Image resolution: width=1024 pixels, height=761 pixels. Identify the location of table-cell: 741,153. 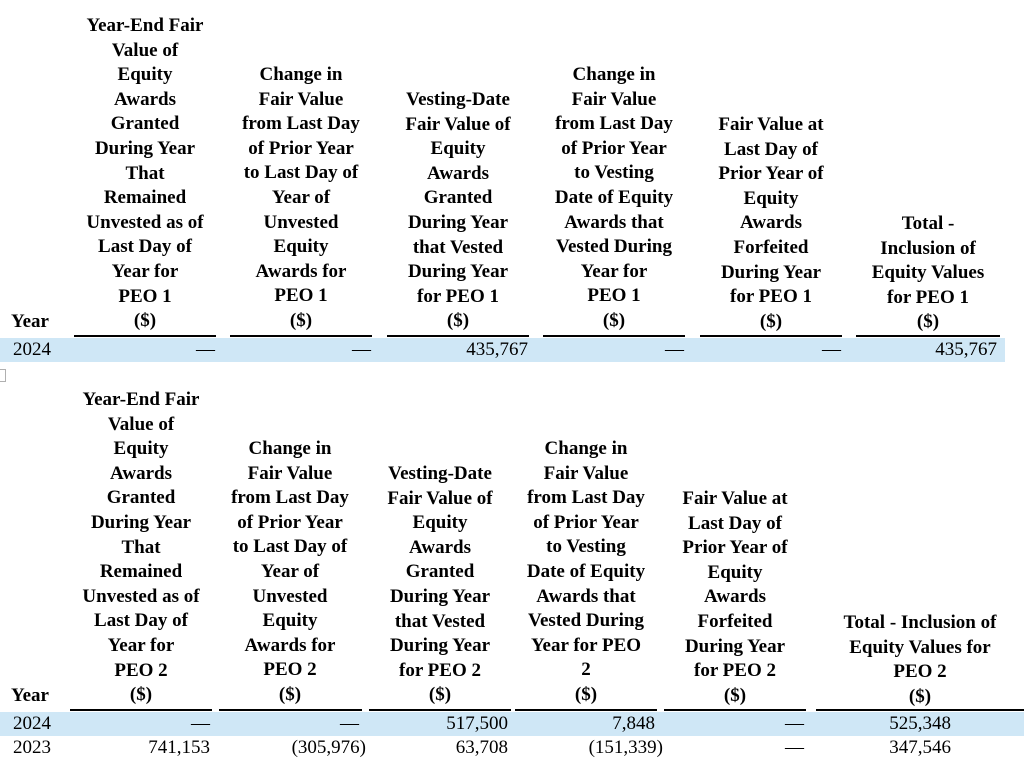
(179, 747).